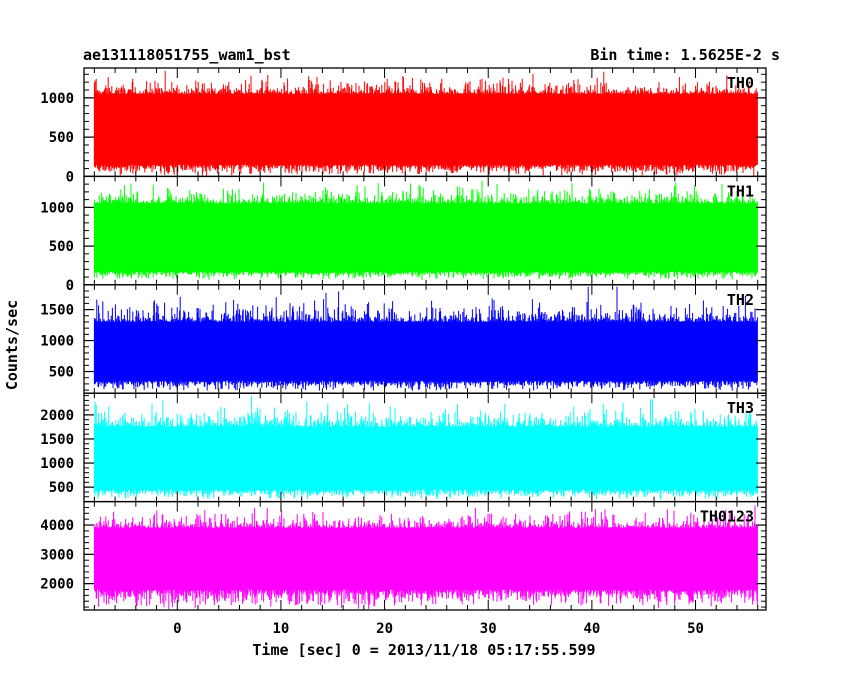 This screenshot has width=850, height=680. I want to click on series-th1, so click(425, 230).